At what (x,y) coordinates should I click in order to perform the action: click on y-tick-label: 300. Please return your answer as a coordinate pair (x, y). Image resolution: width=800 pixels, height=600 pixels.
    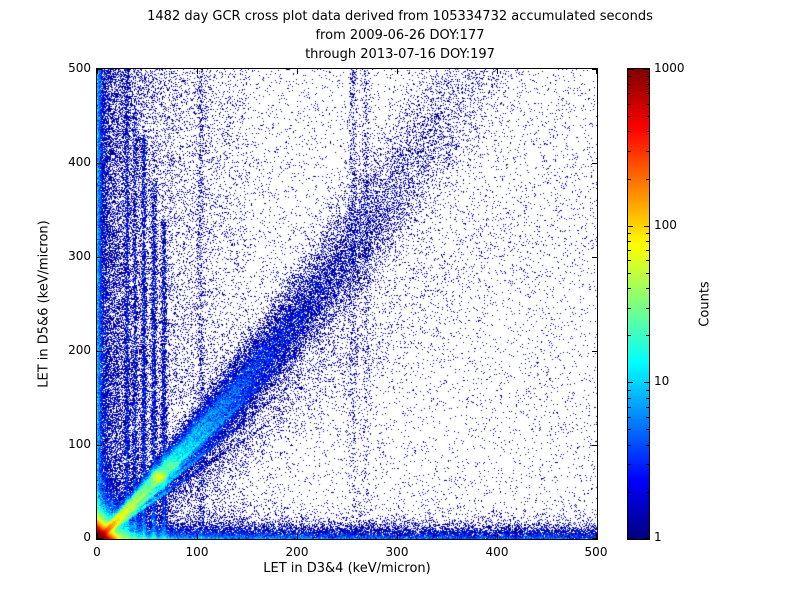
    Looking at the image, I should click on (79, 256).